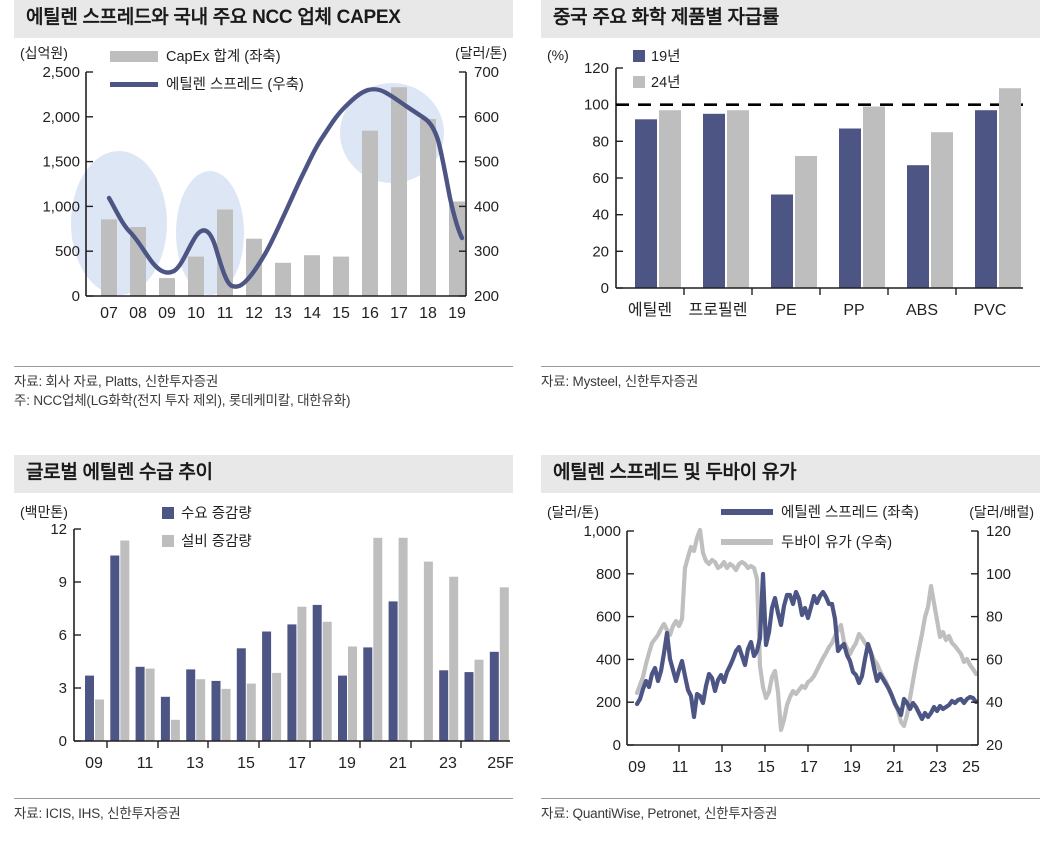 Image resolution: width=1054 pixels, height=854 pixels. What do you see at coordinates (457, 313) in the screenshot?
I see `capex-xtick-19: 19` at bounding box center [457, 313].